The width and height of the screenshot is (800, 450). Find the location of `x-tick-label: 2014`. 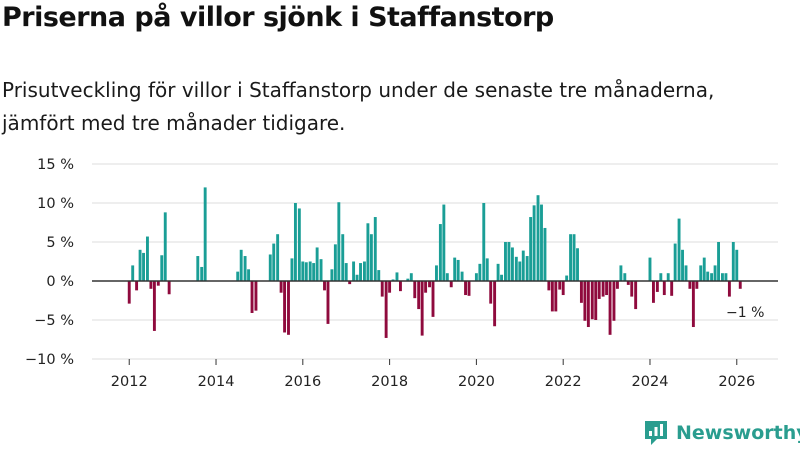

x-tick-label: 2014 is located at coordinates (216, 382).